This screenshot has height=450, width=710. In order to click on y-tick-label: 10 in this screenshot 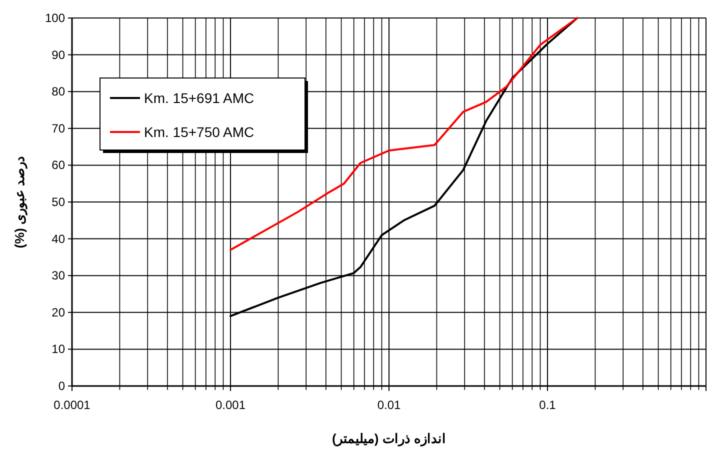, I will do `click(59, 349)`.